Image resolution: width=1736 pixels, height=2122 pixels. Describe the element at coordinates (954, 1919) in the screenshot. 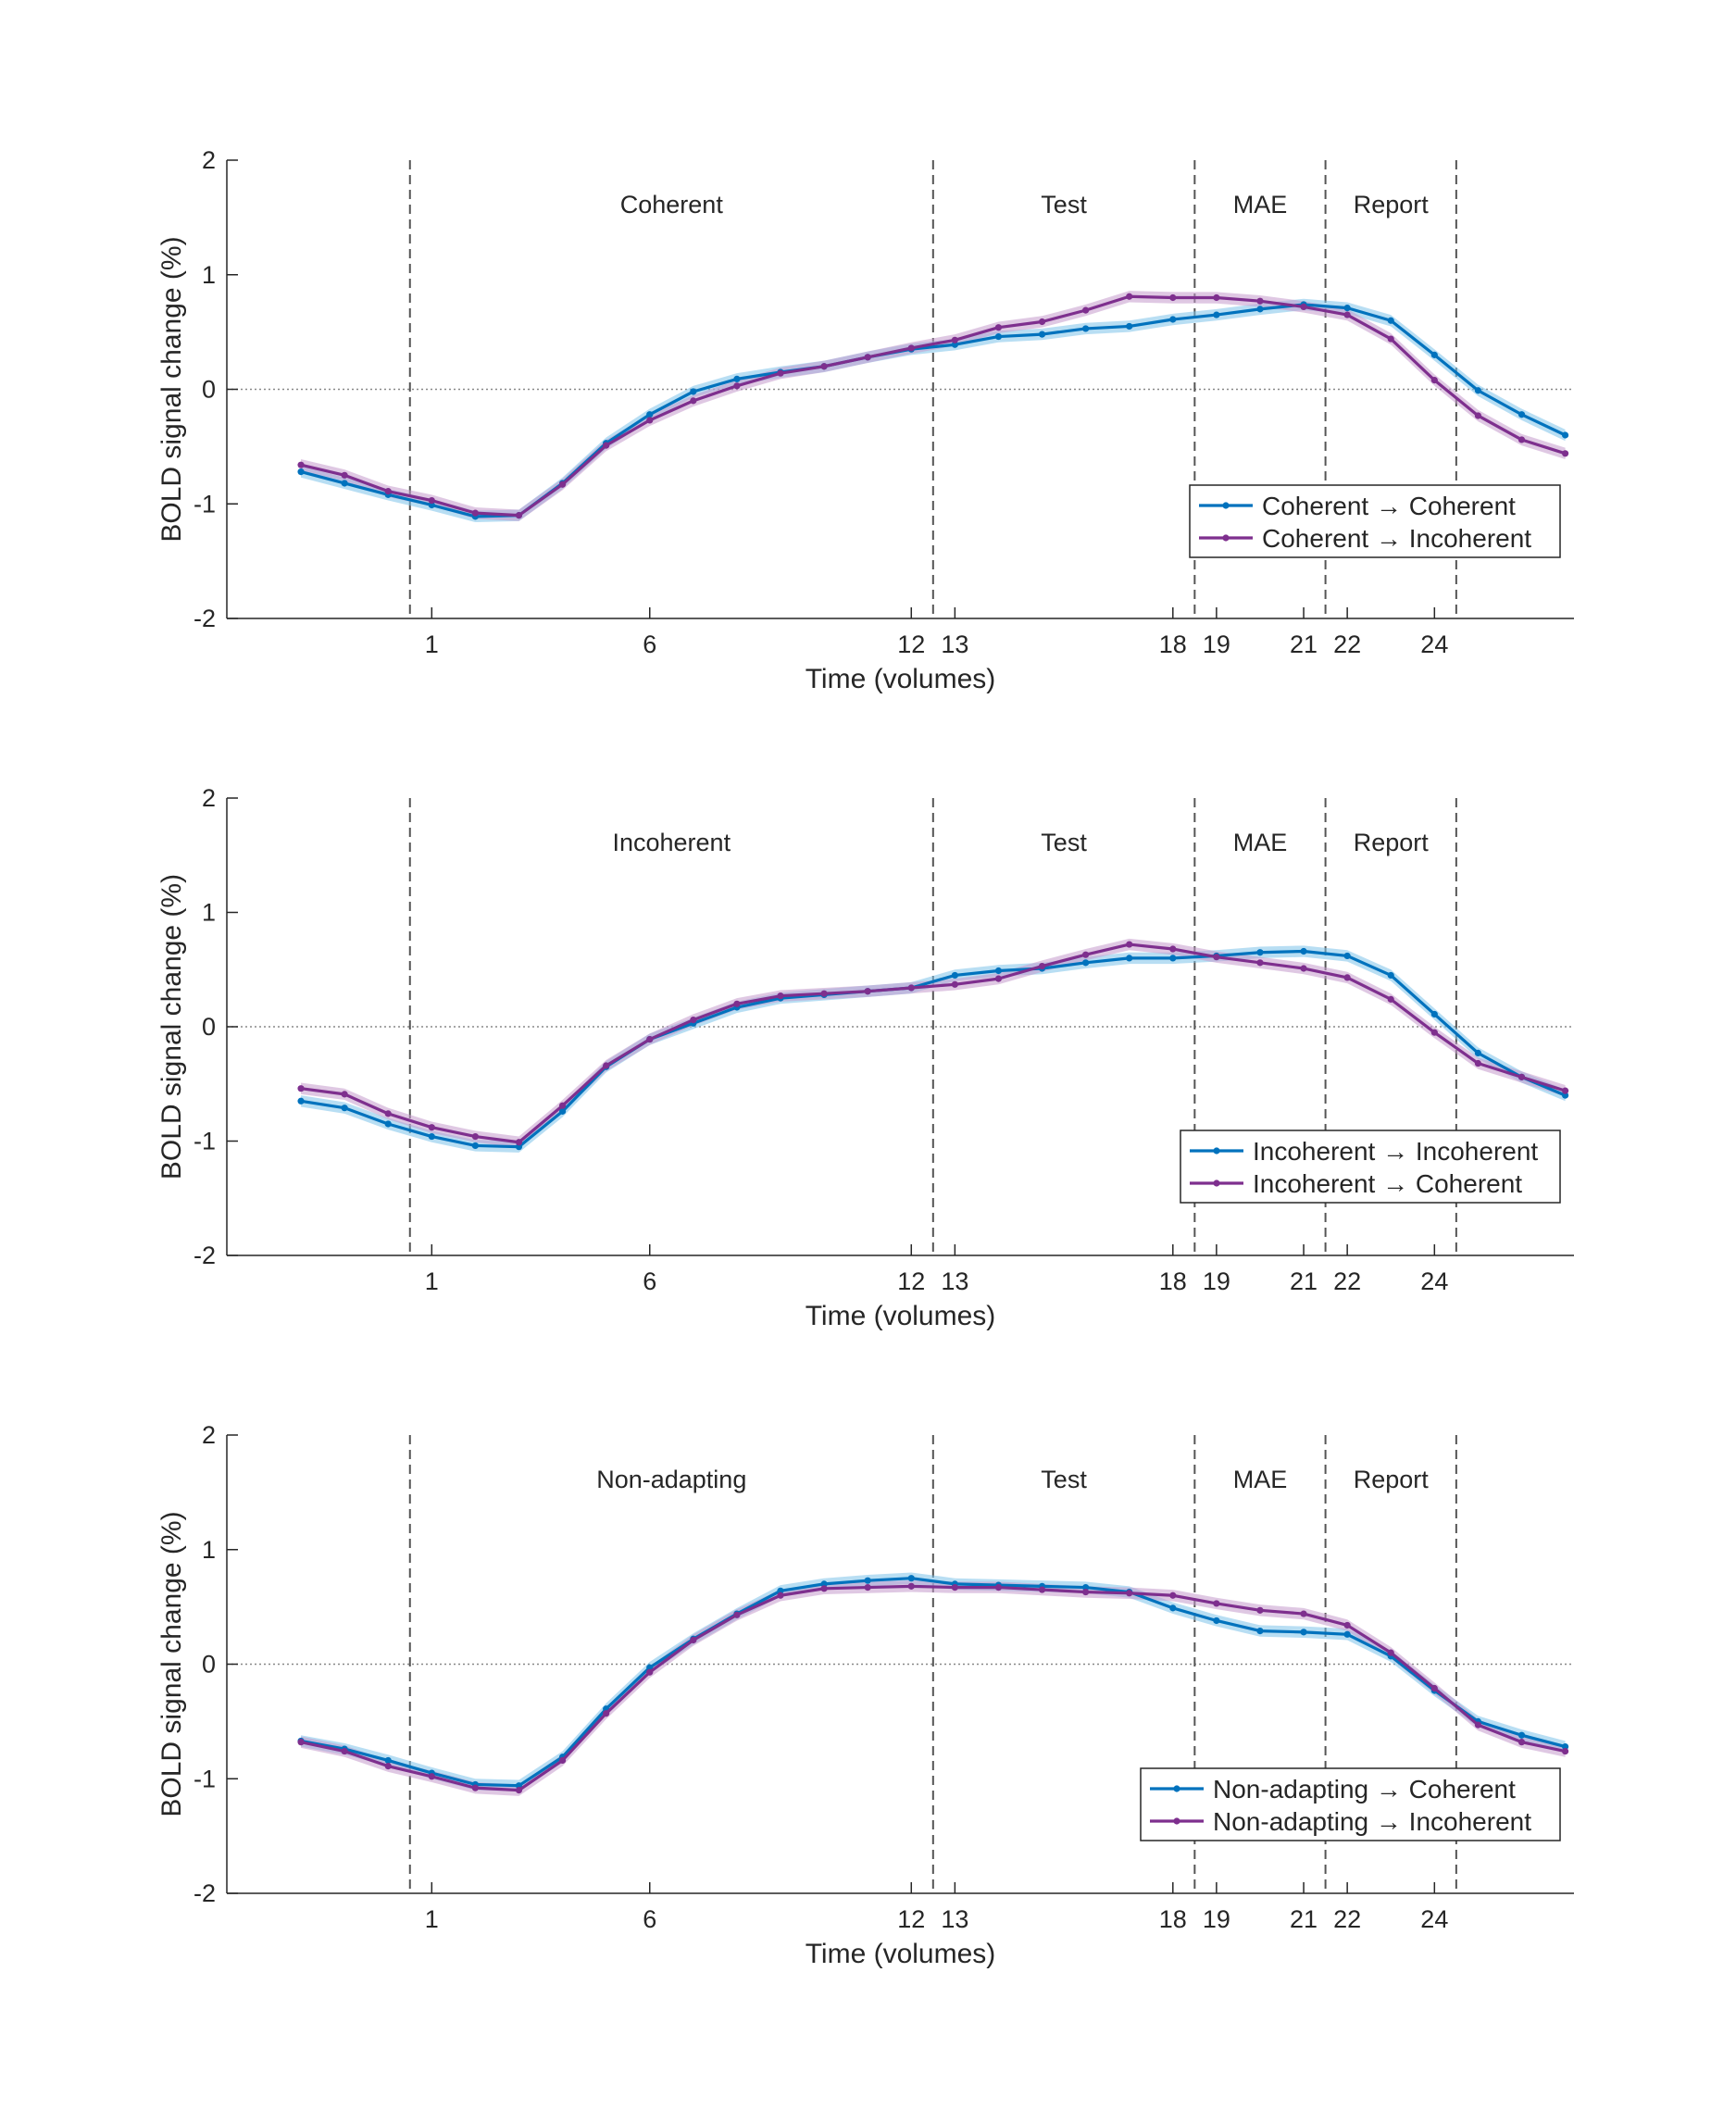

I see `x-tick-label: 13` at that location.